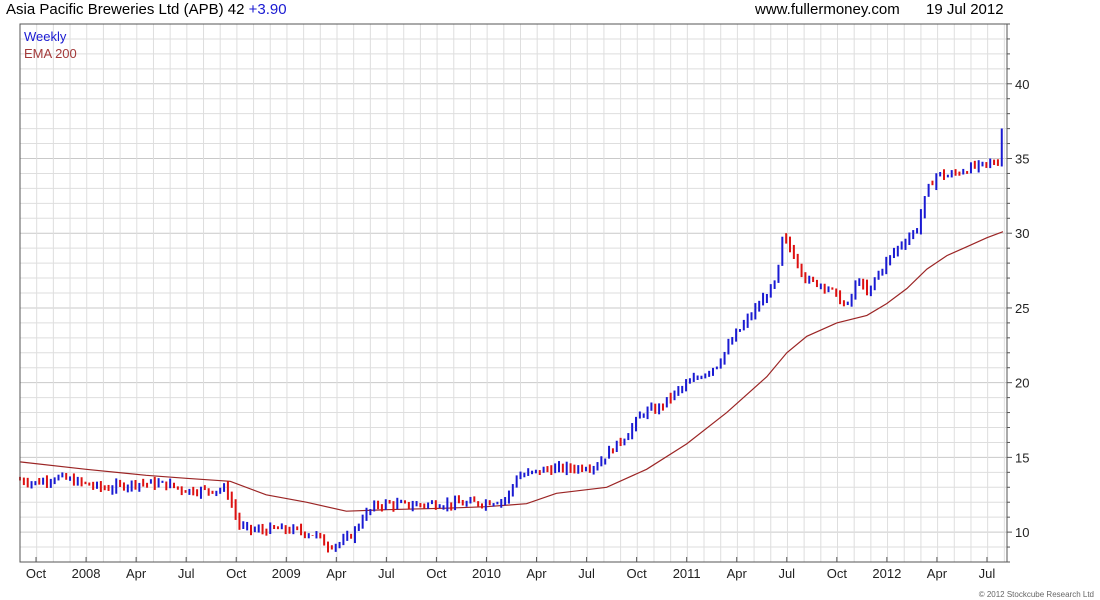  Describe the element at coordinates (1022, 84) in the screenshot. I see `y-tick-label: 40` at that location.